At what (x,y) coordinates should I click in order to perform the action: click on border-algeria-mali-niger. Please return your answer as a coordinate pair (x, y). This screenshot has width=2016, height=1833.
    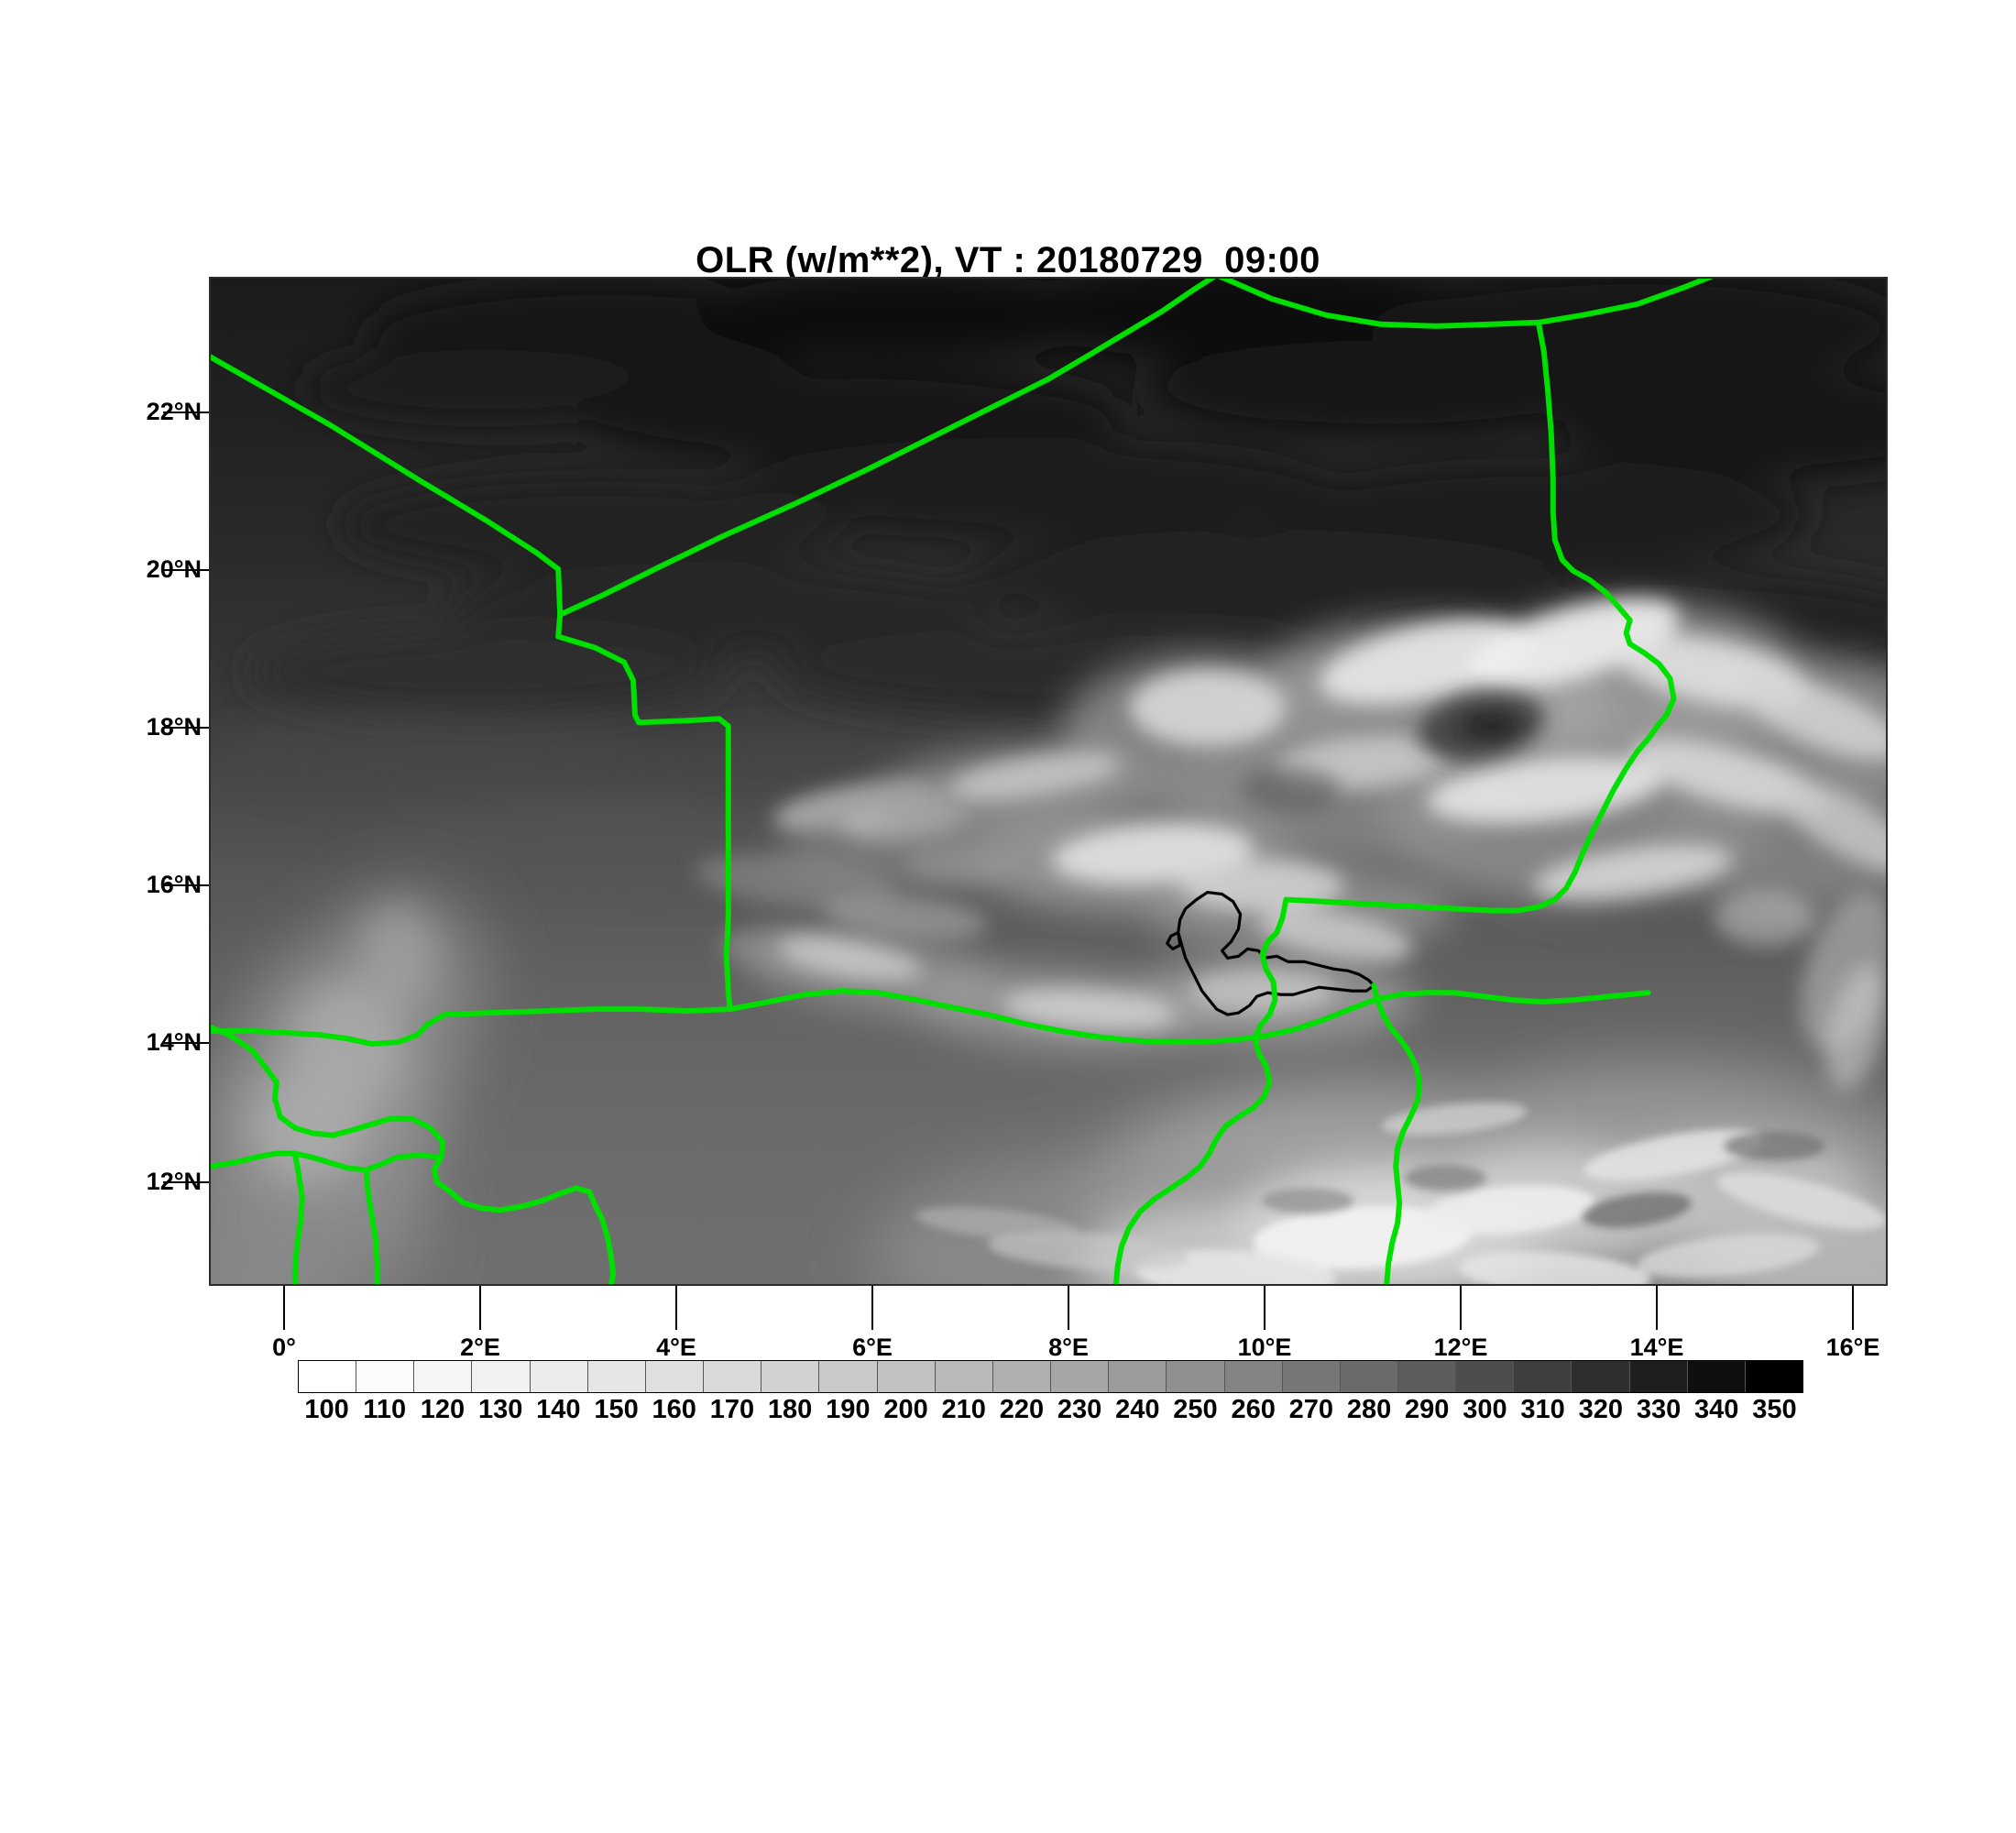
    Looking at the image, I should click on (472, 700).